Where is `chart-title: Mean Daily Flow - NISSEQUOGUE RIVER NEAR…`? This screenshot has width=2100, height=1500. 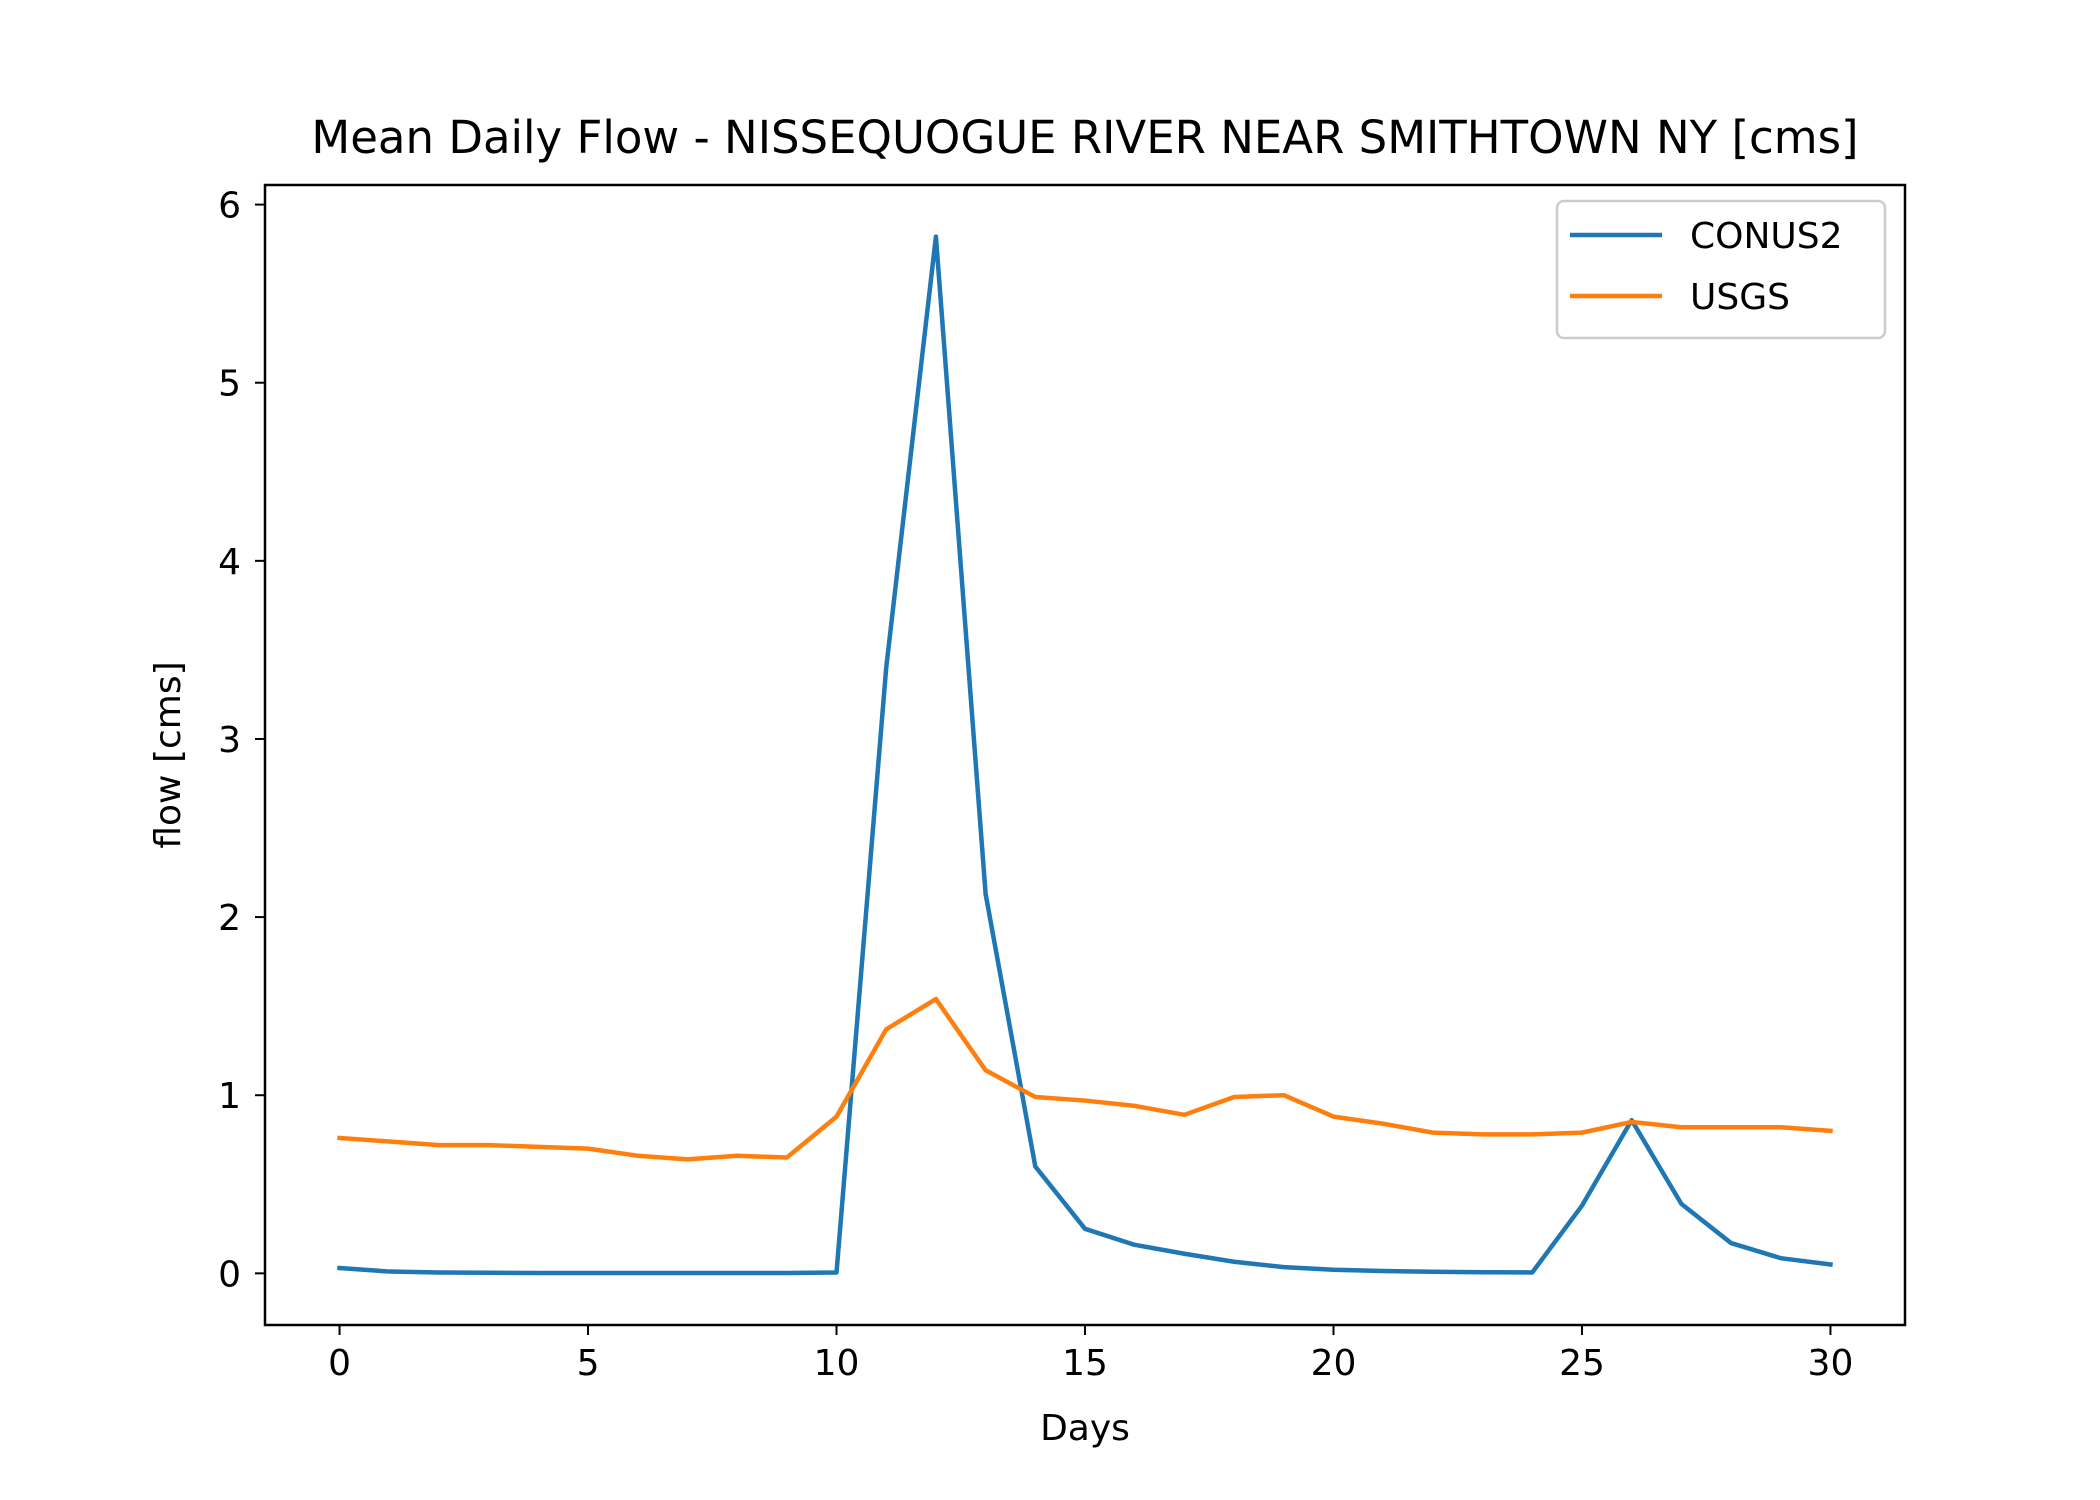 chart-title: Mean Daily Flow - NISSEQUOGUE RIVER NEAR… is located at coordinates (1084, 137).